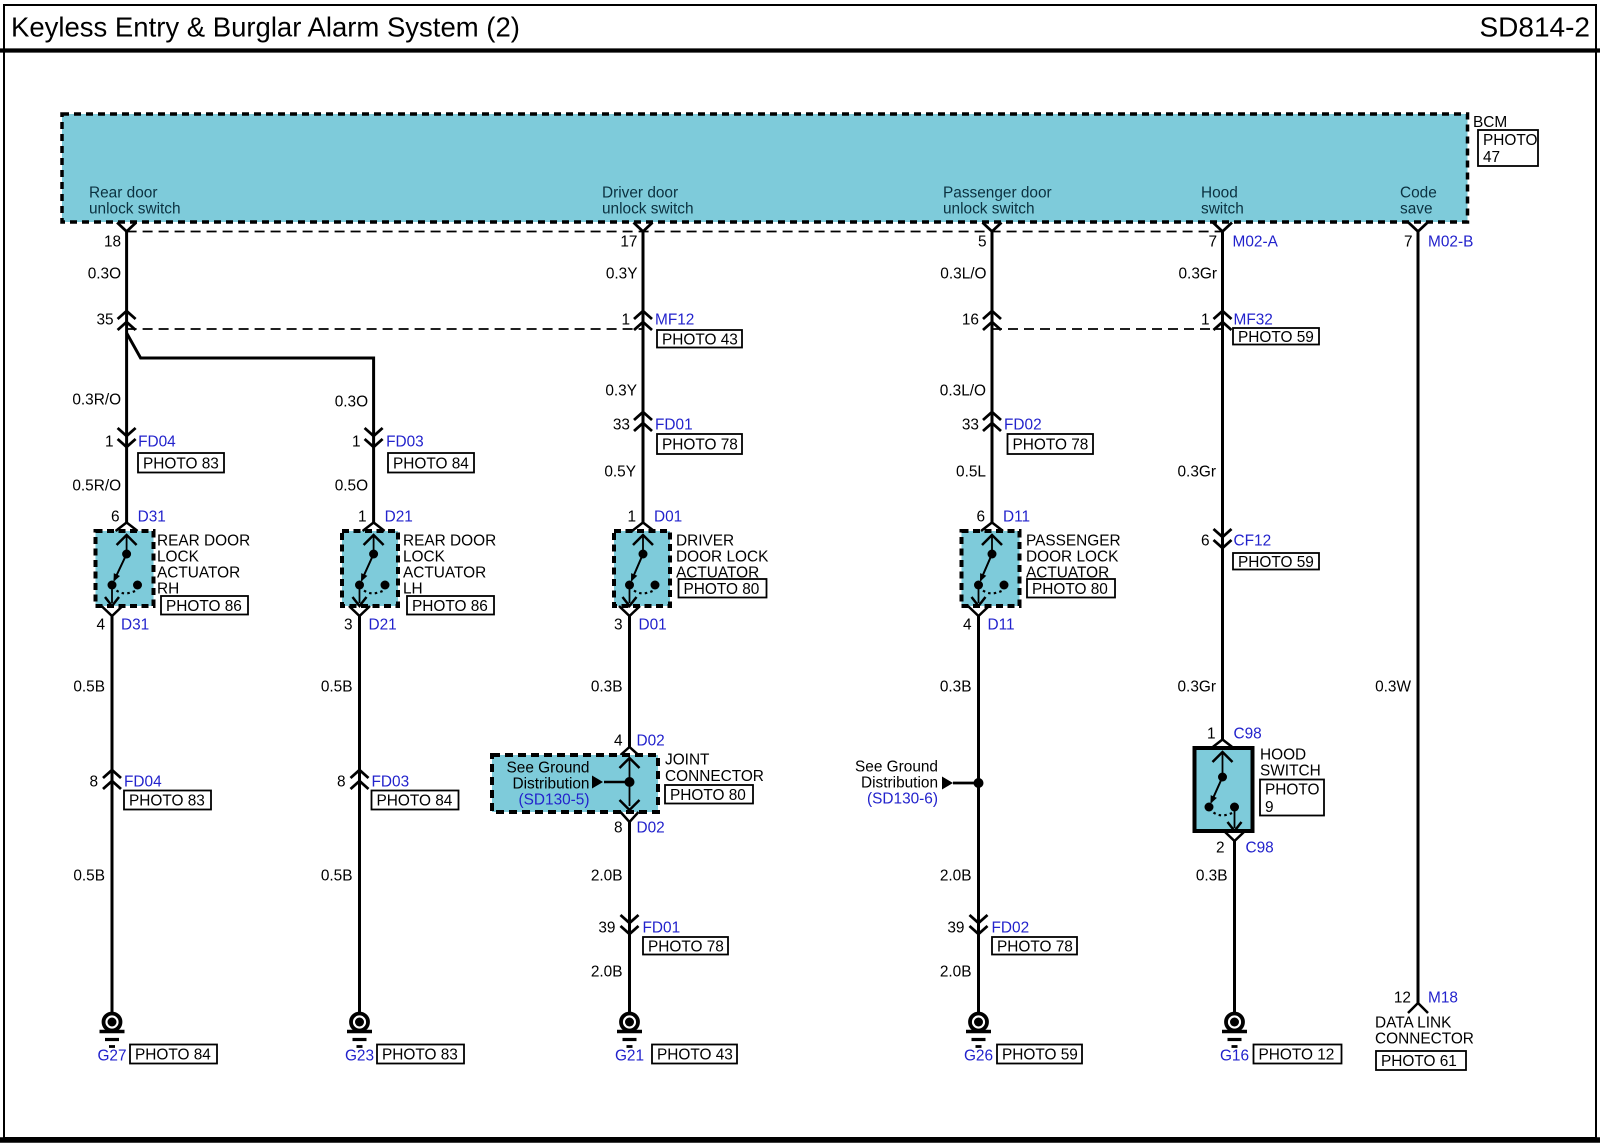 The height and width of the screenshot is (1143, 1600). What do you see at coordinates (96, 400) in the screenshot?
I see `svg-text: 0.3R/O` at bounding box center [96, 400].